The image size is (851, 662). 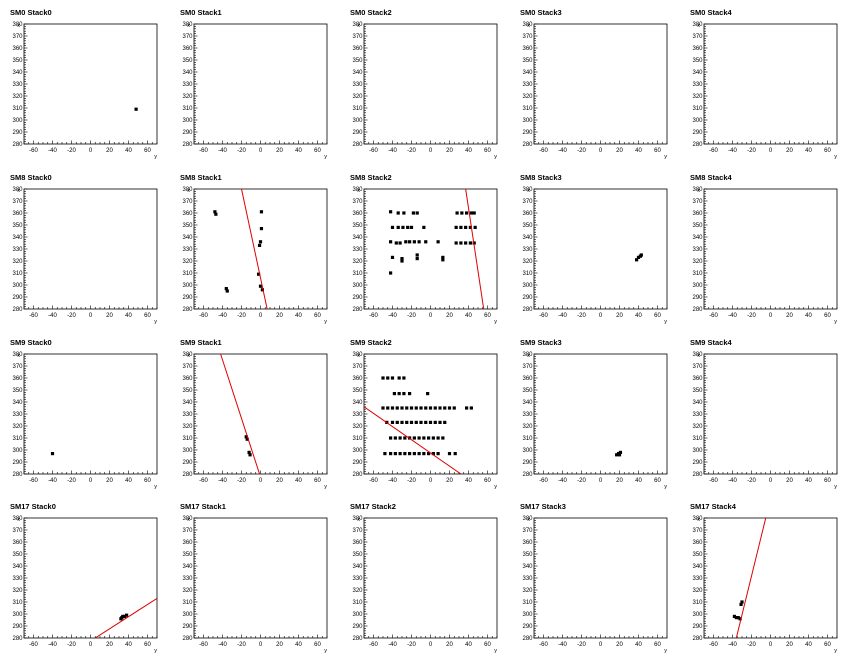 I want to click on x-tick-label: 60, so click(x=147, y=481).